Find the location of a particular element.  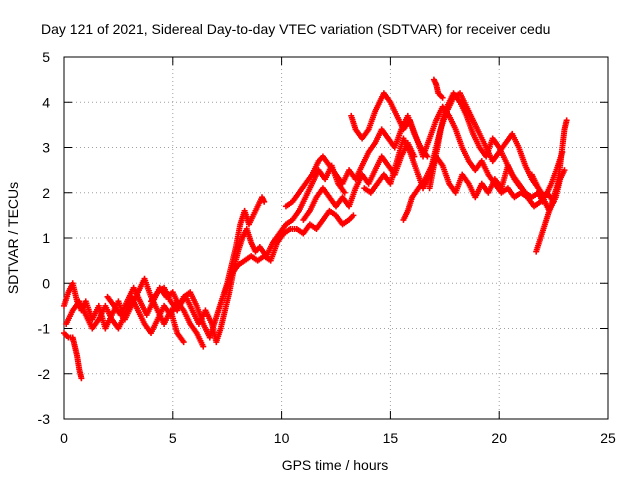

y-tick-label: 3 is located at coordinates (46, 148).